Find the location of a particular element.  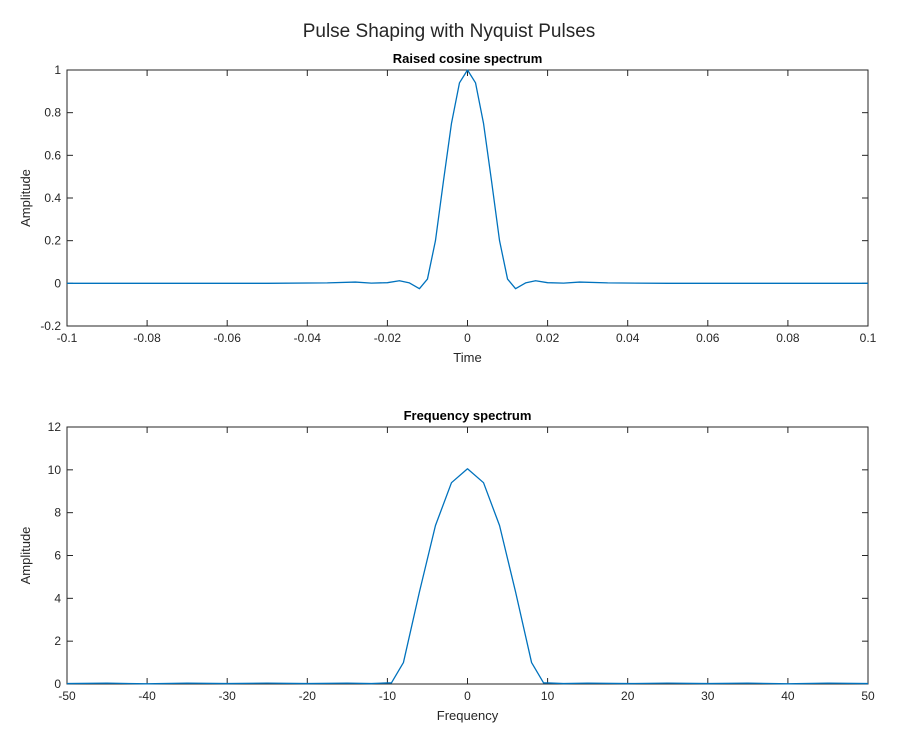

time-xtick-label: 0.02 is located at coordinates (548, 338).